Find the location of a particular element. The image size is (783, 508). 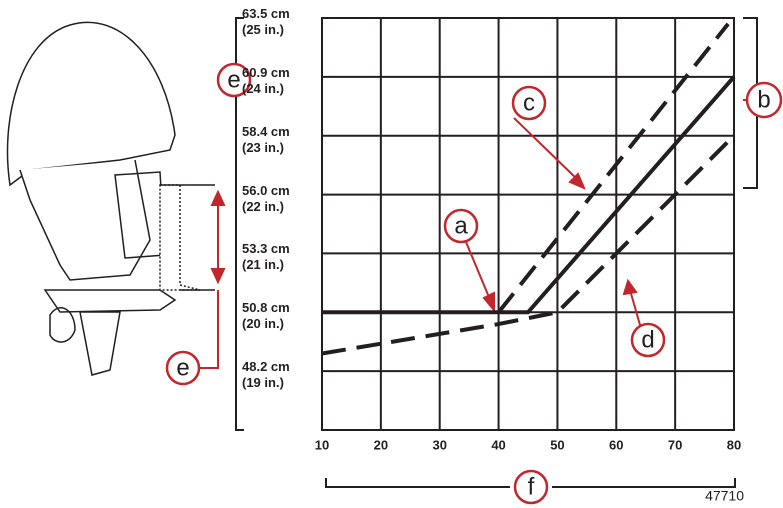

dimension-arrow is located at coordinates (211, 279).